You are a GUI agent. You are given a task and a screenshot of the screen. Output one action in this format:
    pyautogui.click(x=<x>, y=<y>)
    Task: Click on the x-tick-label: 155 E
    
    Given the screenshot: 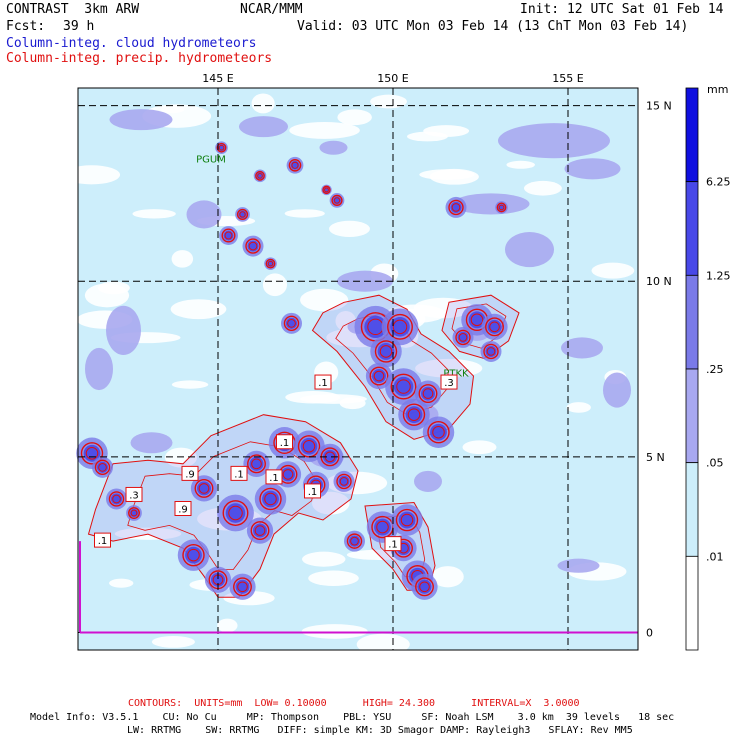 What is the action you would take?
    pyautogui.click(x=567, y=78)
    